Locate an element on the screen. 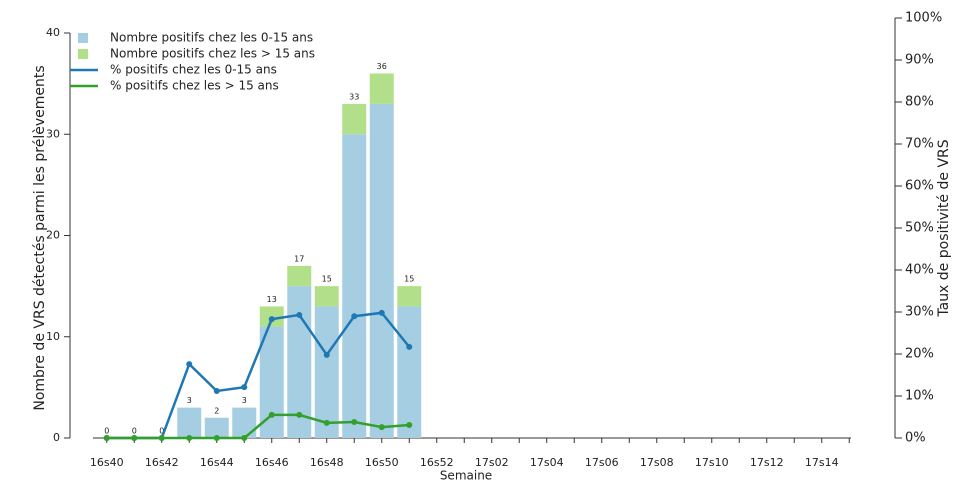 This screenshot has width=955, height=483. legend-label: % positifs chez les > 15 ans is located at coordinates (194, 86).